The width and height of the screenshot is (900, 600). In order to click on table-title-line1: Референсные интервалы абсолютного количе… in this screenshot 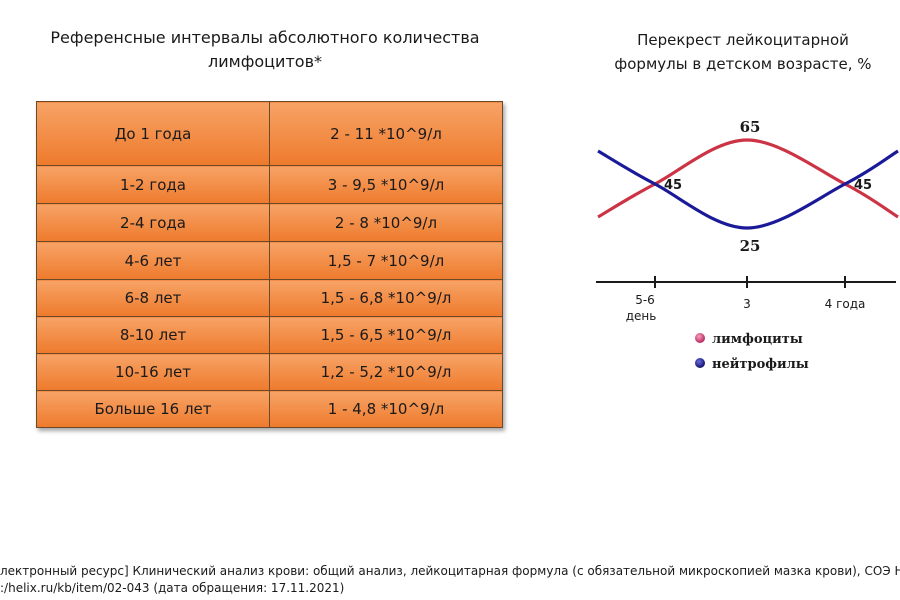, I will do `click(265, 37)`.